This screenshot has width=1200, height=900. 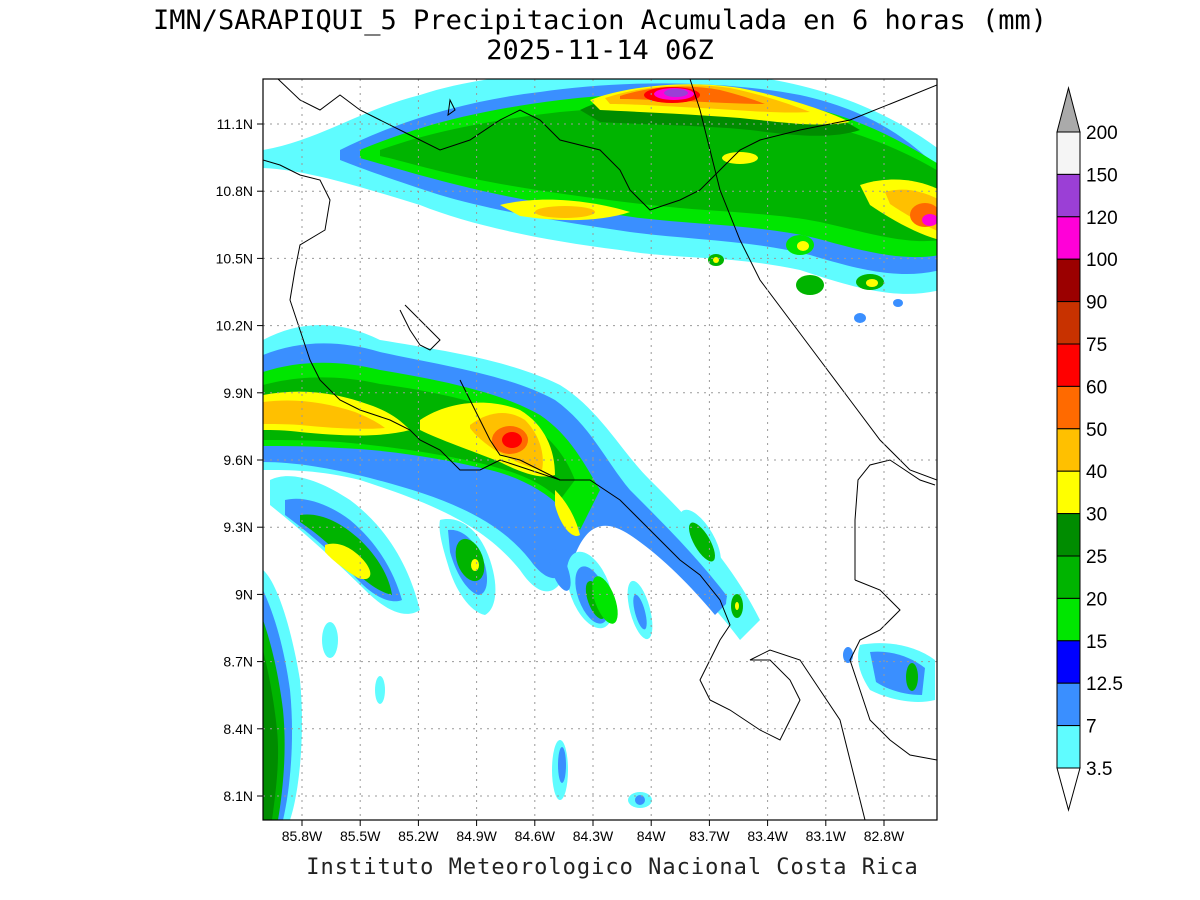 I want to click on colorbar-label: 3.5, so click(x=1099, y=769).